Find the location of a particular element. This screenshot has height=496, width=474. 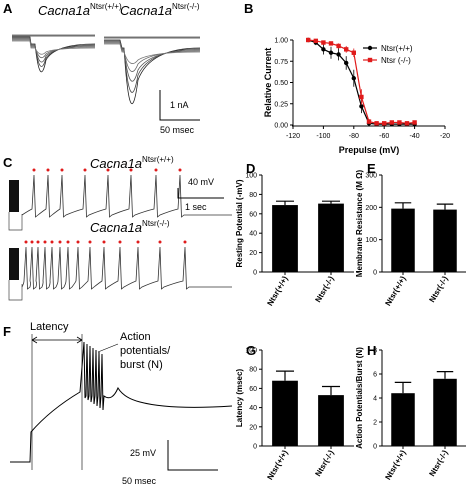

panel-c-trace-ko is located at coordinates (126, 265).